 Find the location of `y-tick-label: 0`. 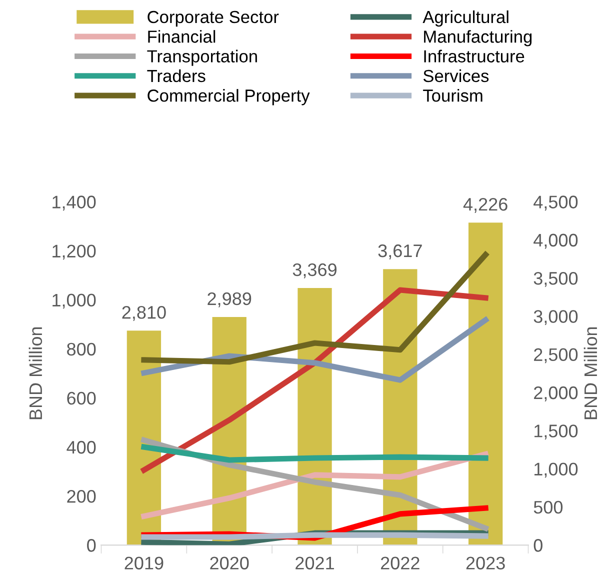

y-tick-label: 0 is located at coordinates (91, 545).